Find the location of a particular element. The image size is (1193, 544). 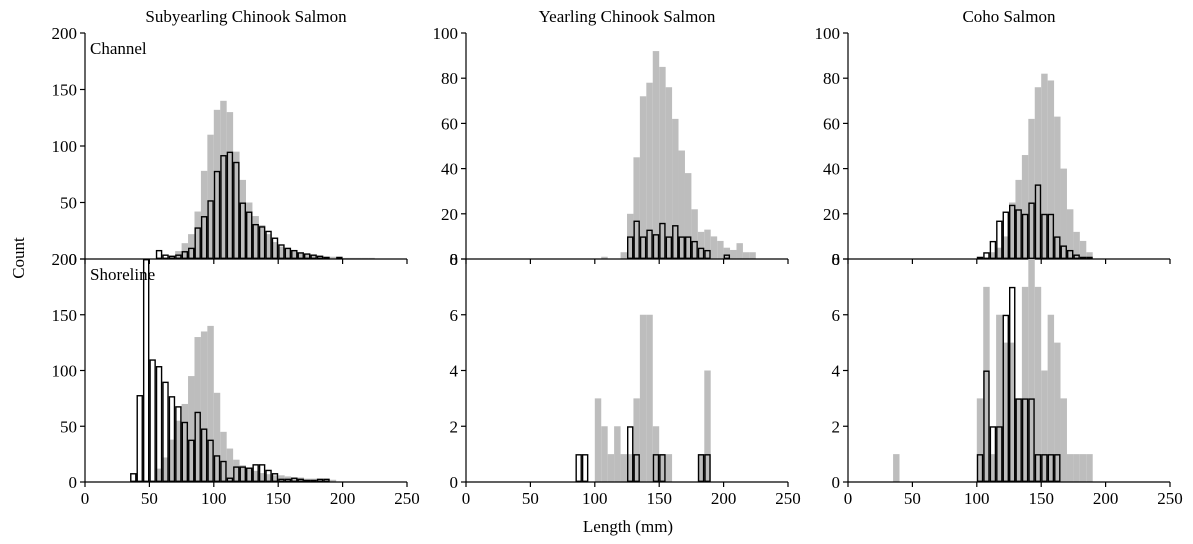

y-axis-label: Count is located at coordinates (18, 258).